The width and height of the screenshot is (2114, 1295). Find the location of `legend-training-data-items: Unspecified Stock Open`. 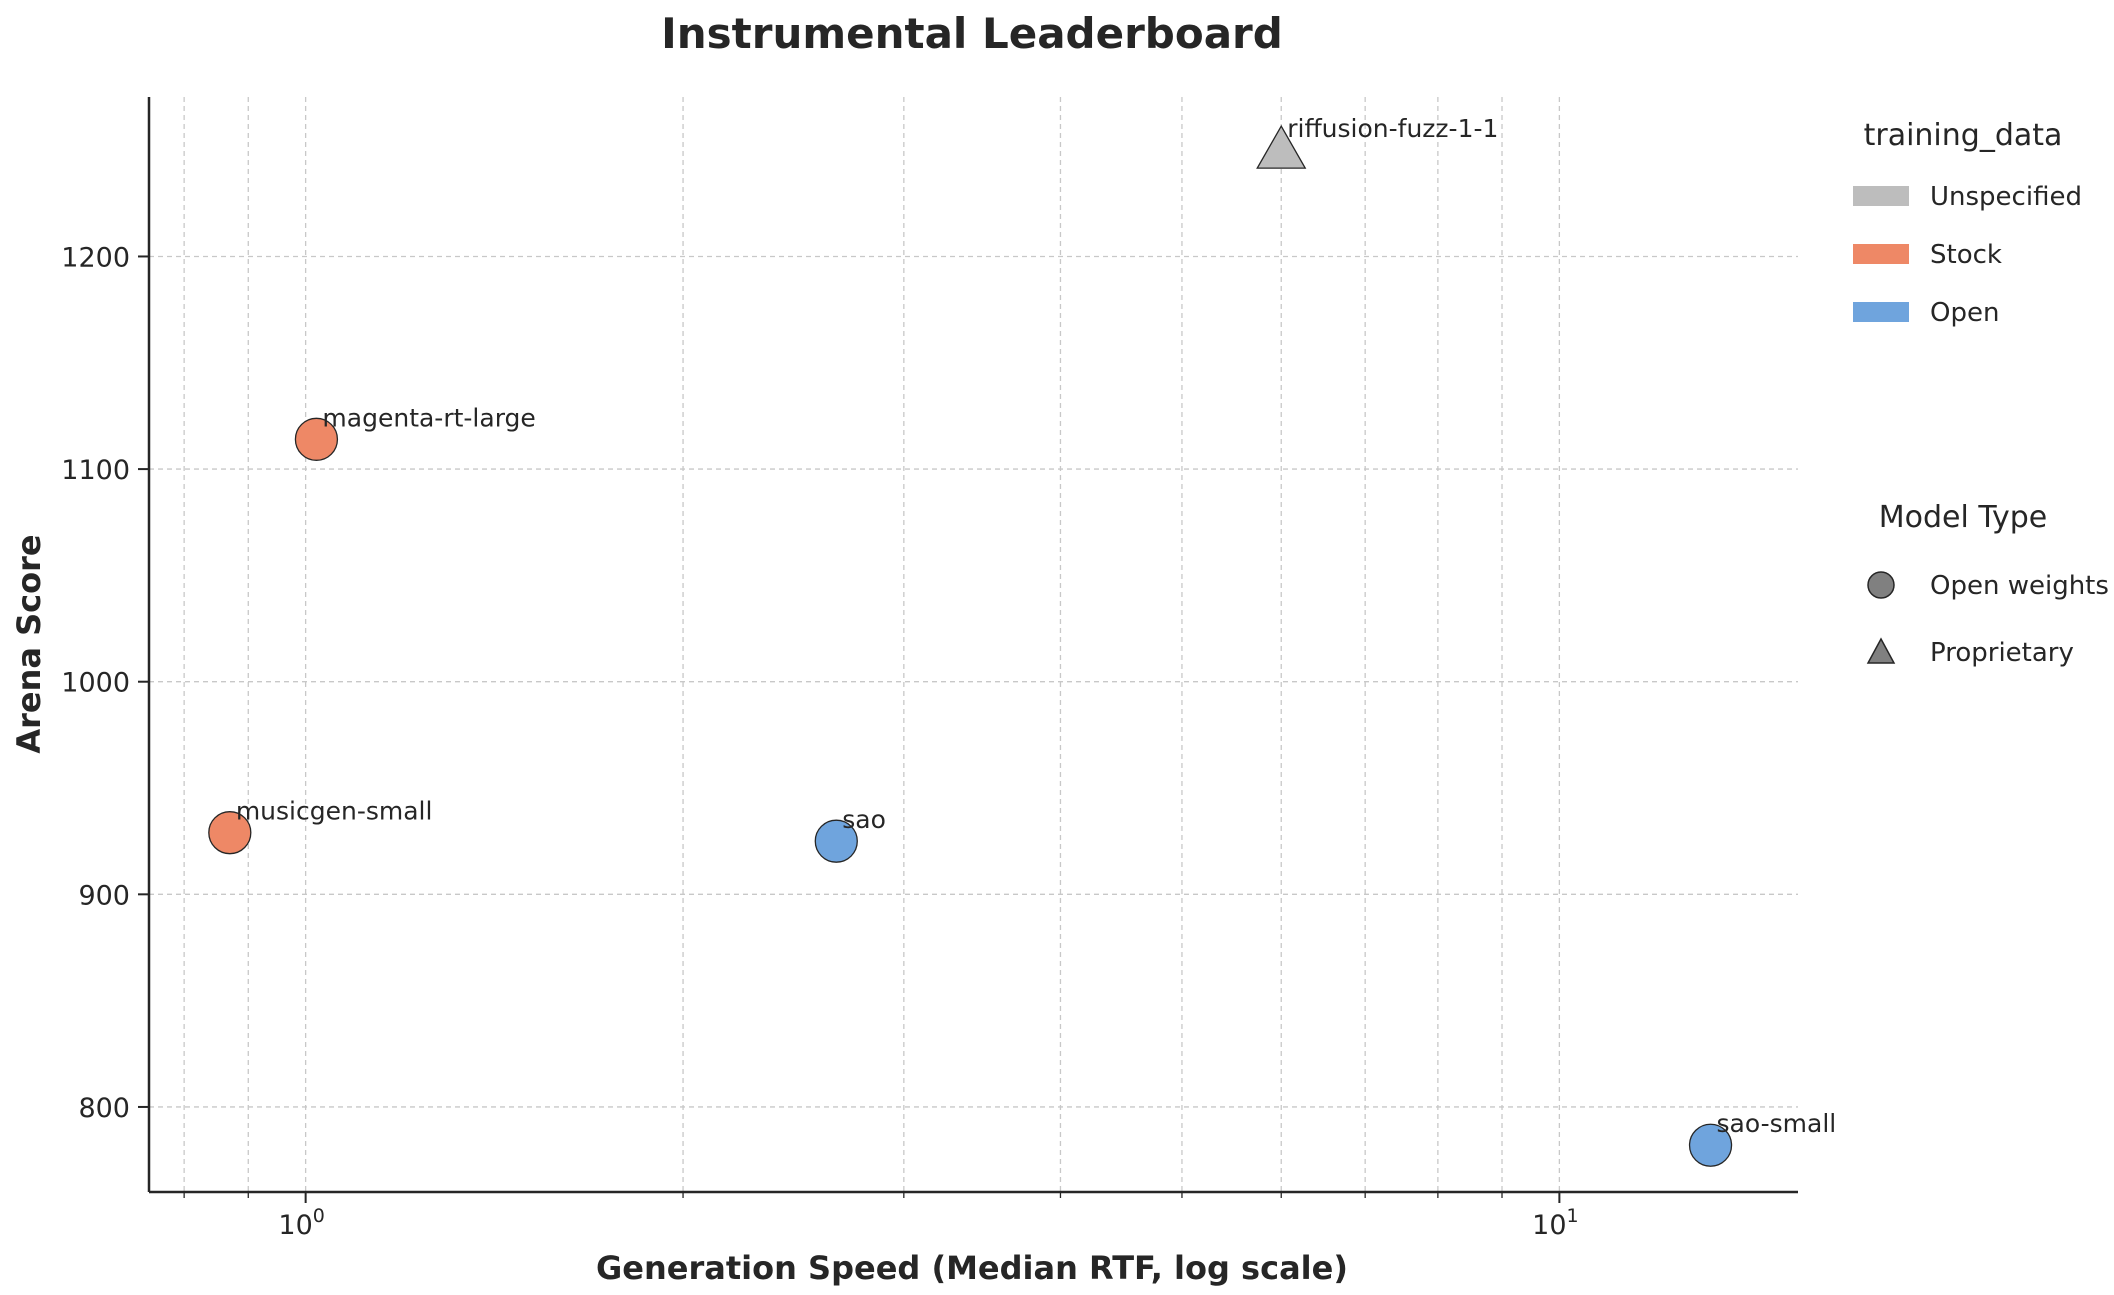

legend-training-data-items: Unspecified Stock Open is located at coordinates (1967, 255).